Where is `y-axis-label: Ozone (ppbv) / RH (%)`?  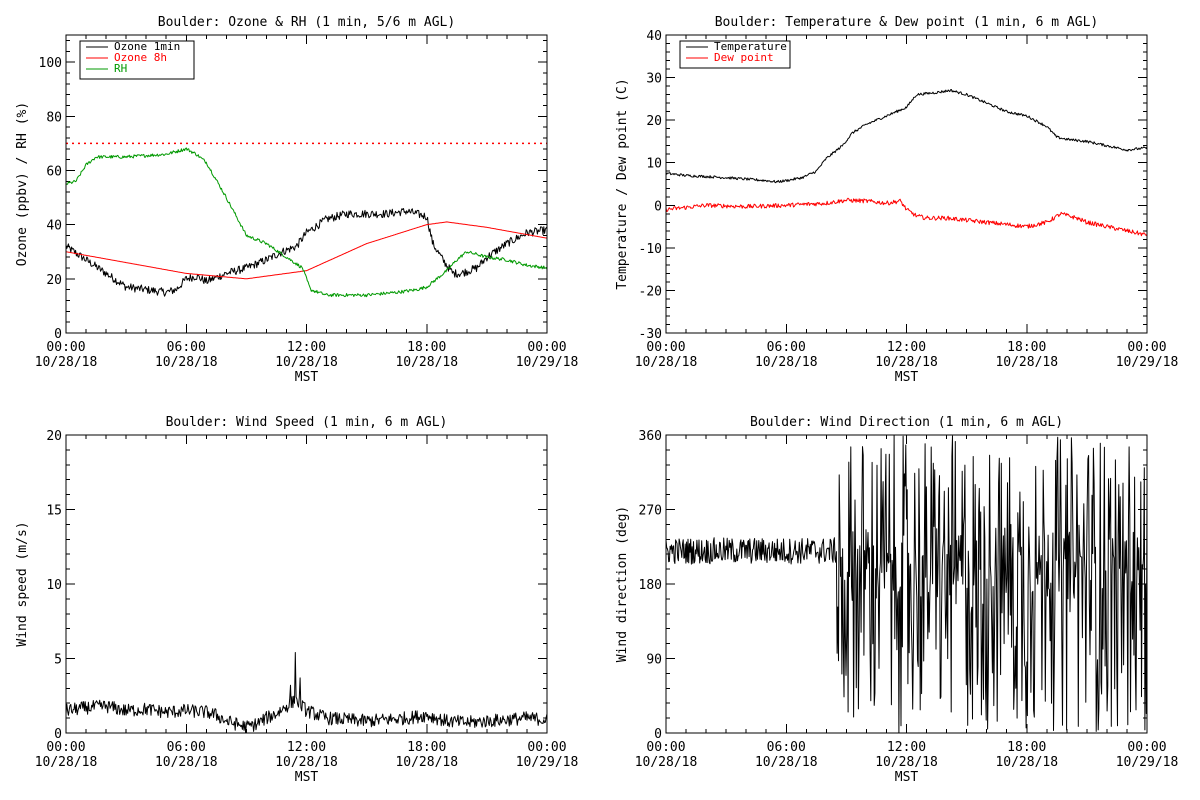
y-axis-label: Ozone (ppbv) / RH (%) is located at coordinates (22, 184).